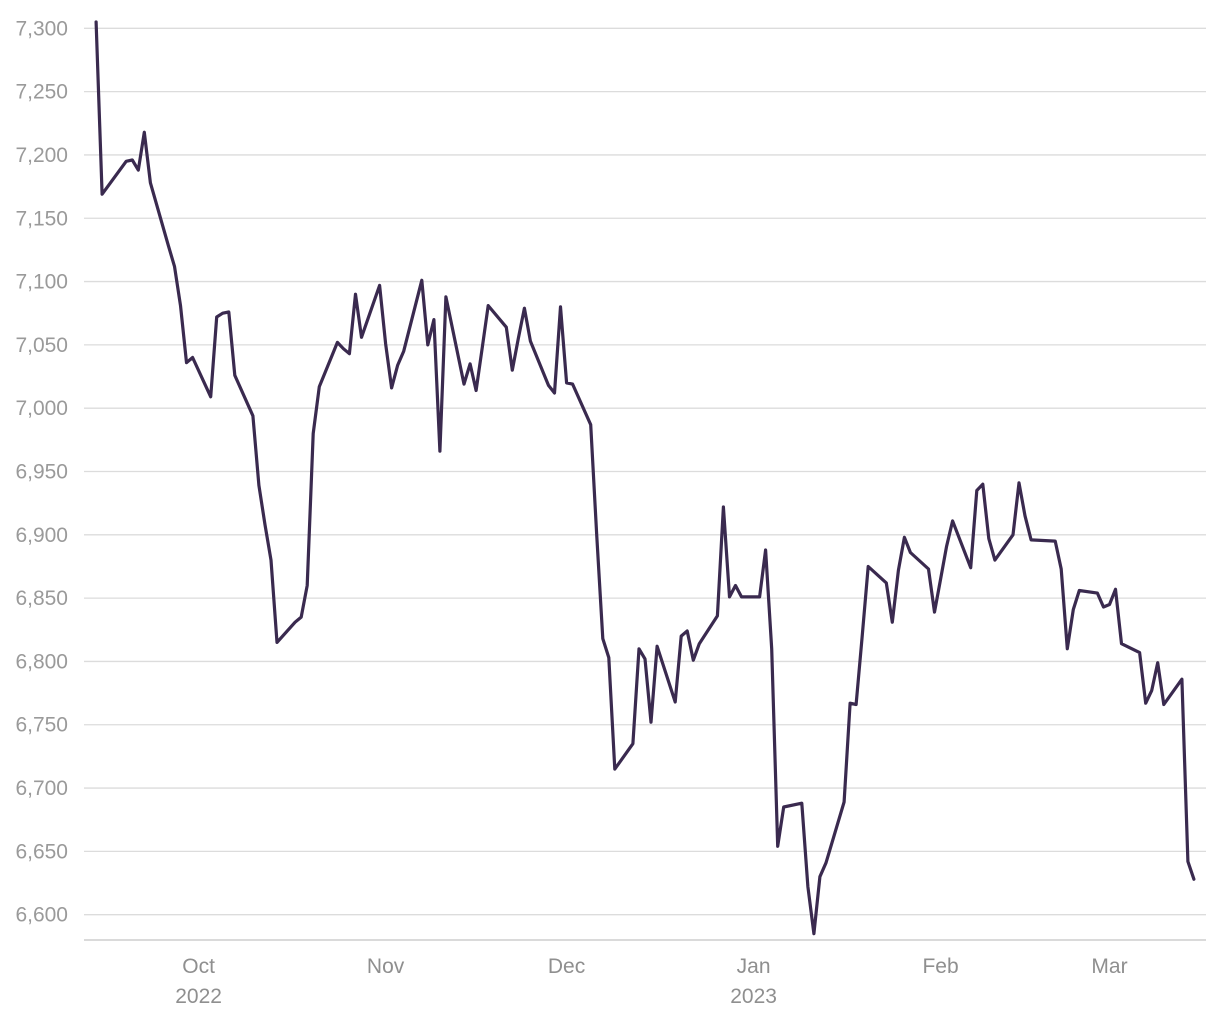 The height and width of the screenshot is (1020, 1220). What do you see at coordinates (41, 28) in the screenshot?
I see `y-tick-label-14: 7,300` at bounding box center [41, 28].